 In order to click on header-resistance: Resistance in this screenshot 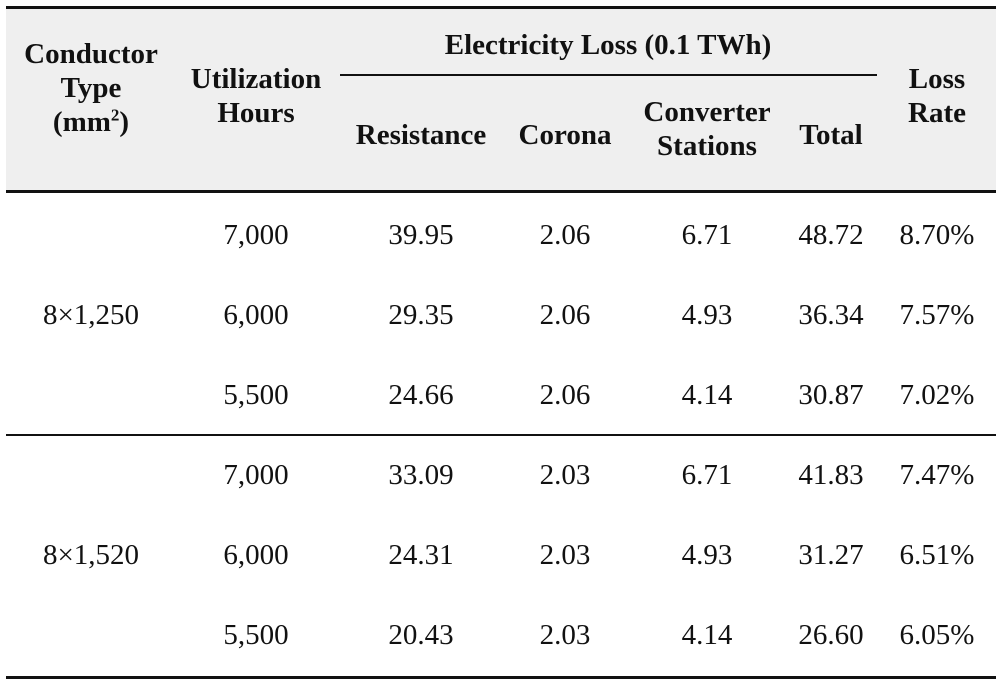, I will do `click(421, 135)`.